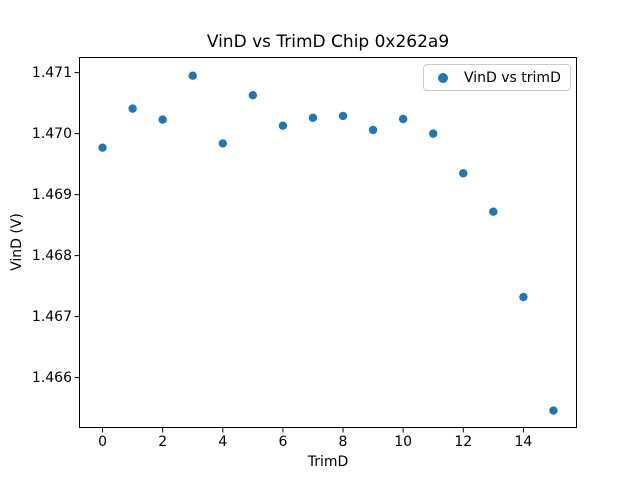 This screenshot has height=480, width=640. What do you see at coordinates (443, 77) in the screenshot?
I see `legend-marker-icon` at bounding box center [443, 77].